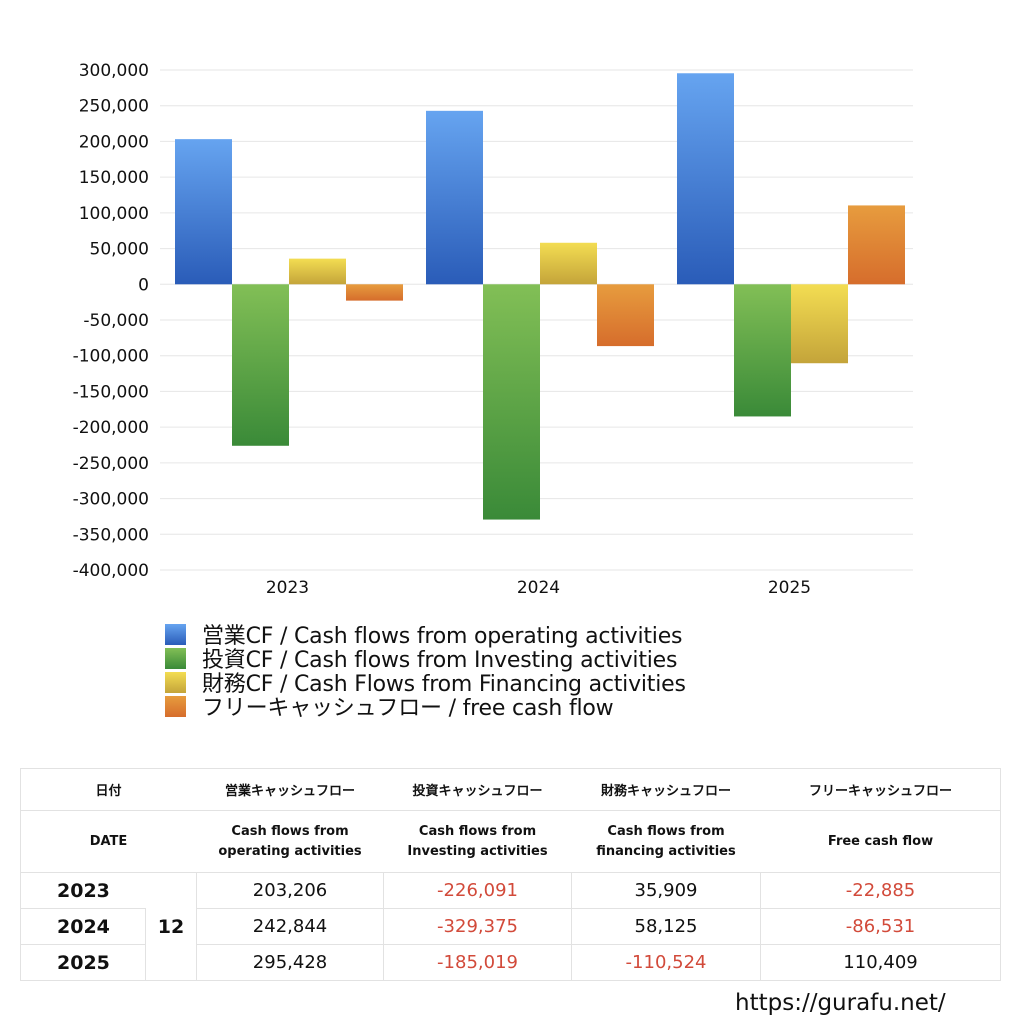 This screenshot has width=1024, height=1024. What do you see at coordinates (114, 107) in the screenshot?
I see `y-tick-label: 250,000` at bounding box center [114, 107].